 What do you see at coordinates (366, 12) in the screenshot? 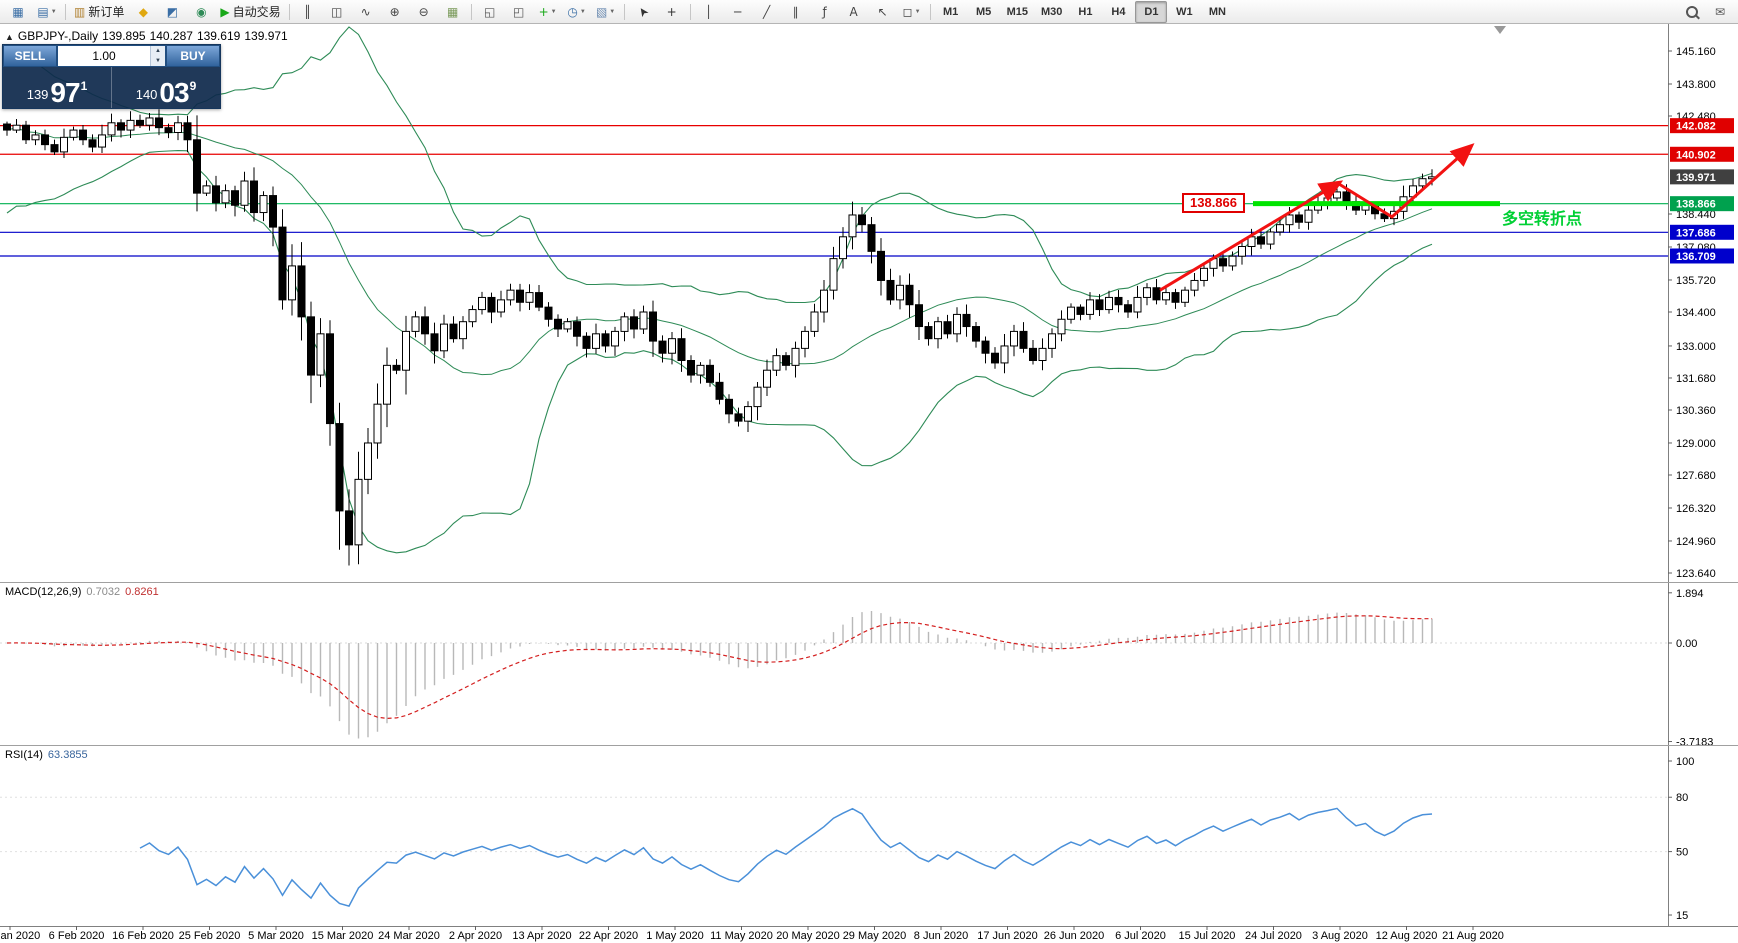
I see `toolbar-button-line-chart-mode: ∿` at bounding box center [366, 12].